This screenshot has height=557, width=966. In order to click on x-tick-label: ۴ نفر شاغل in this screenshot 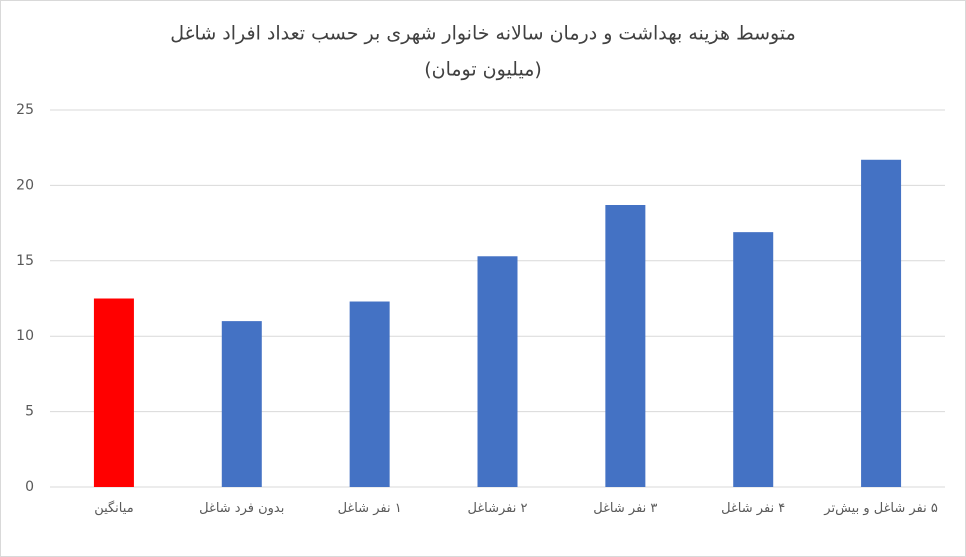, I will do `click(753, 508)`.